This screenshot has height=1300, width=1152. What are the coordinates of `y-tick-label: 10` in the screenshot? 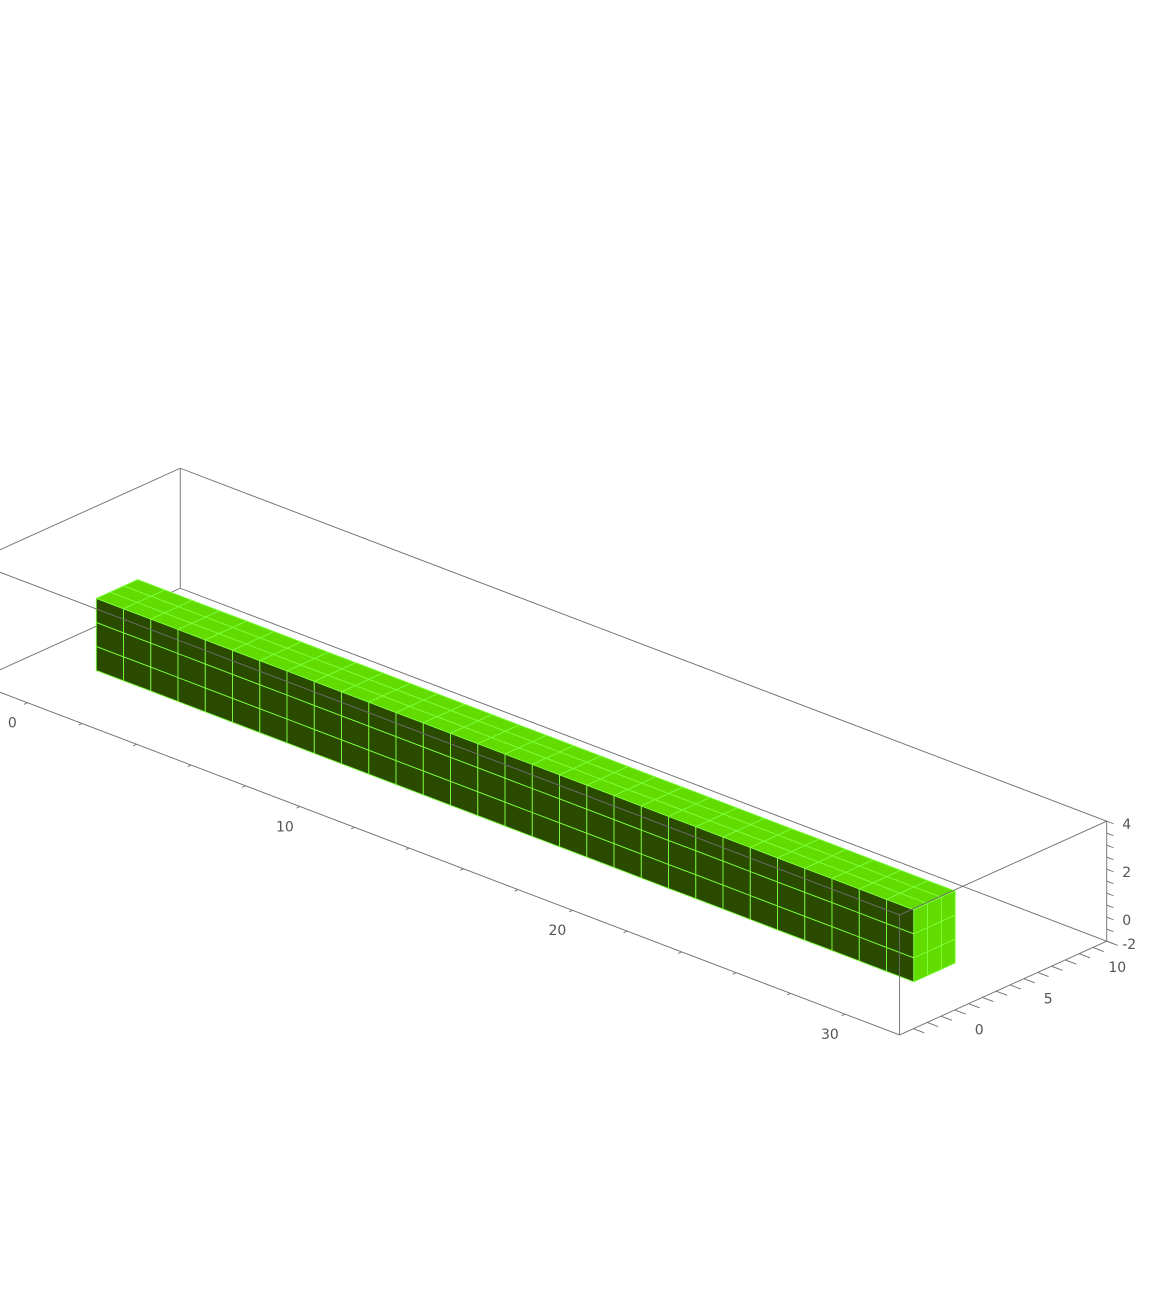 It's located at (1117, 968).